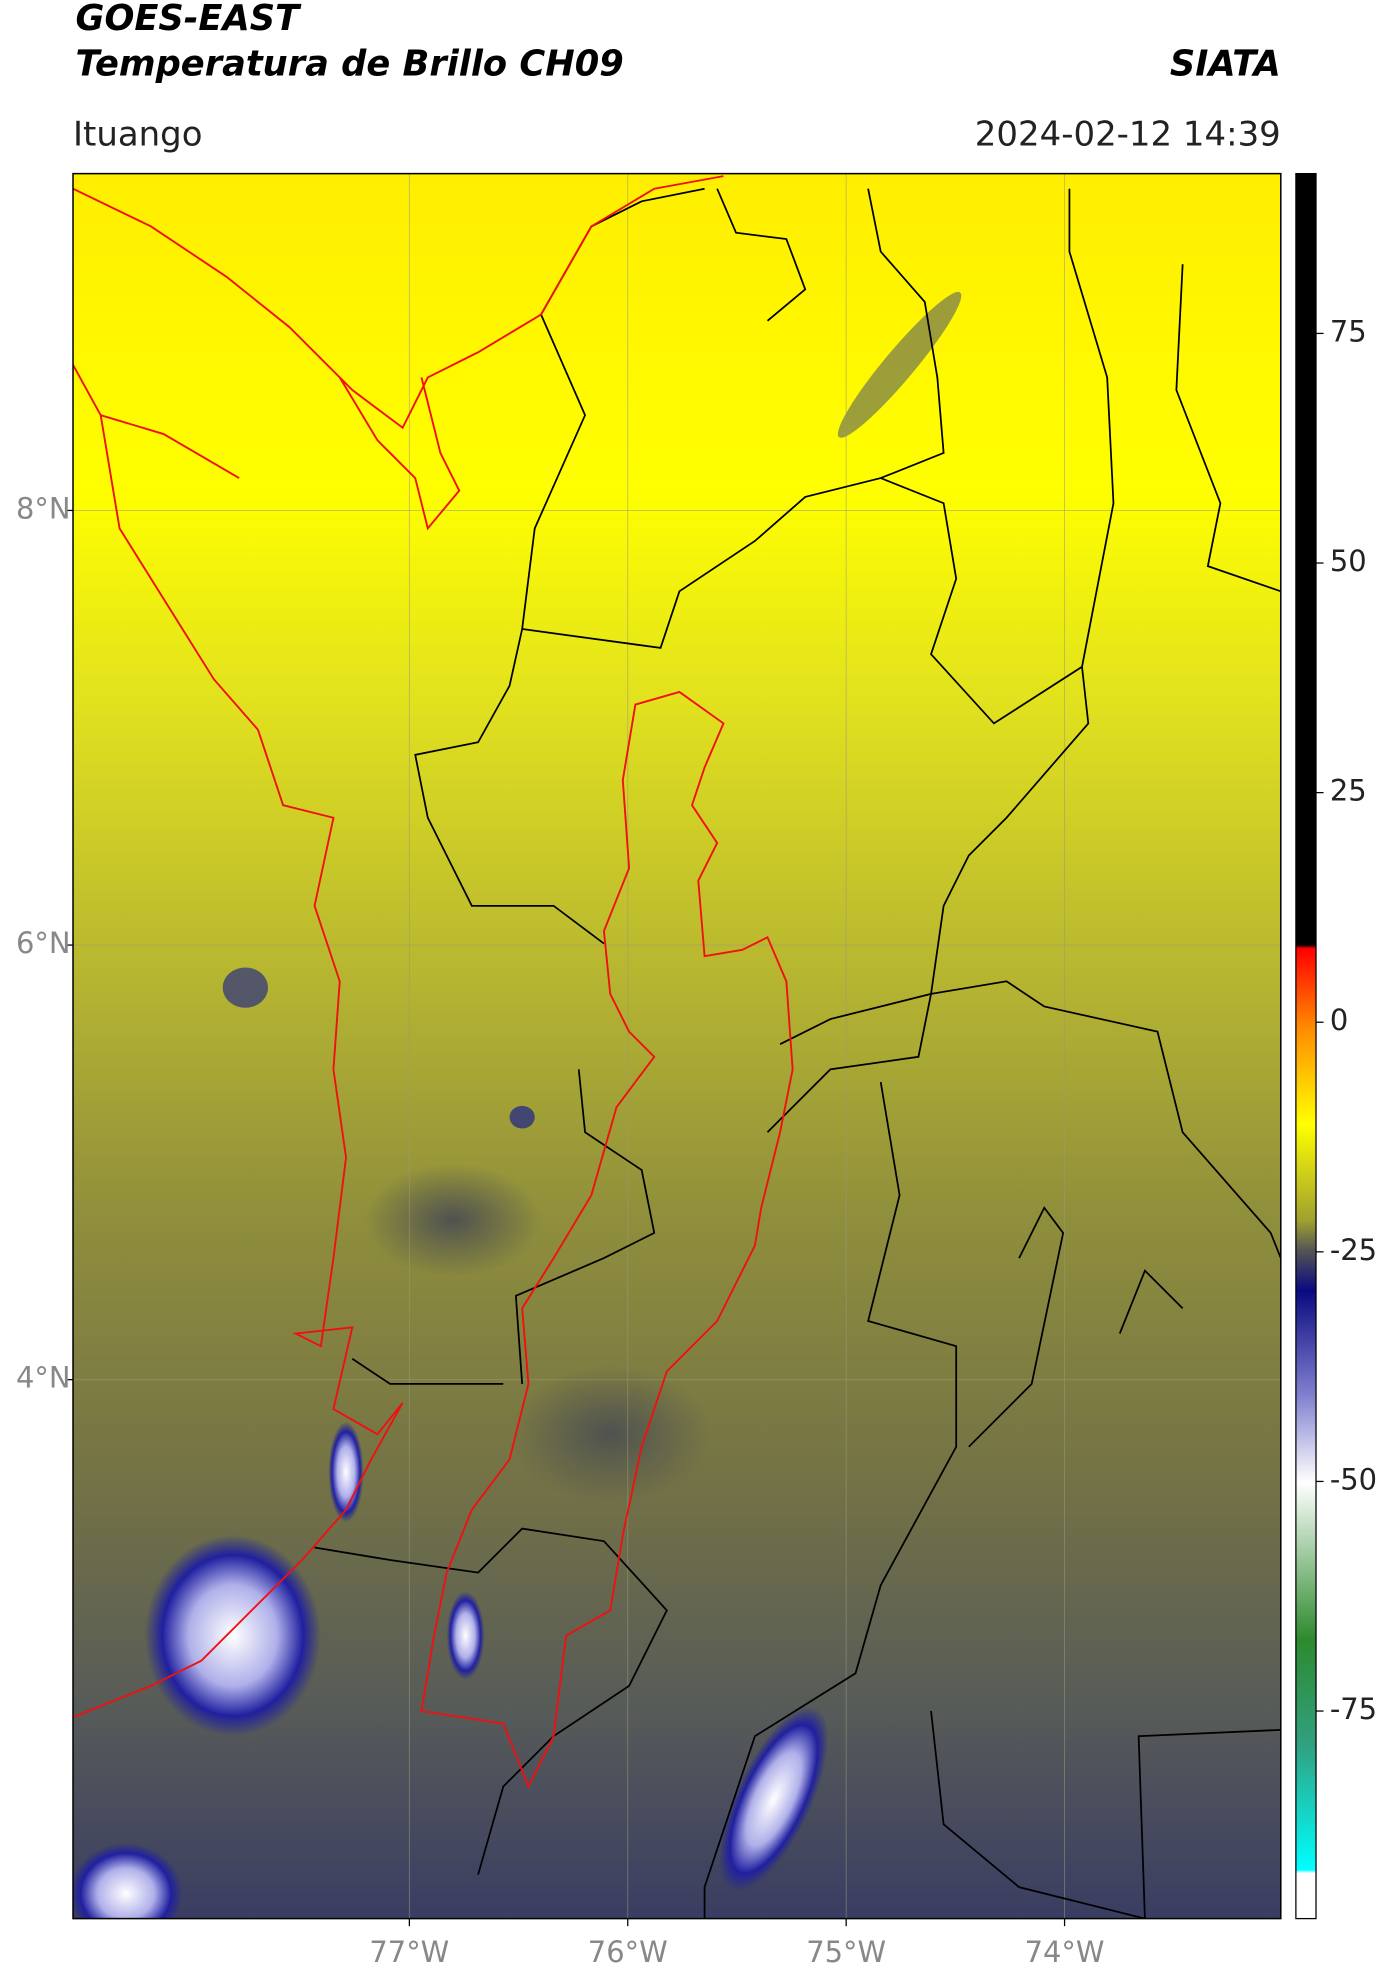 The width and height of the screenshot is (1384, 1981). What do you see at coordinates (138, 134) in the screenshot?
I see `region: Ituango` at bounding box center [138, 134].